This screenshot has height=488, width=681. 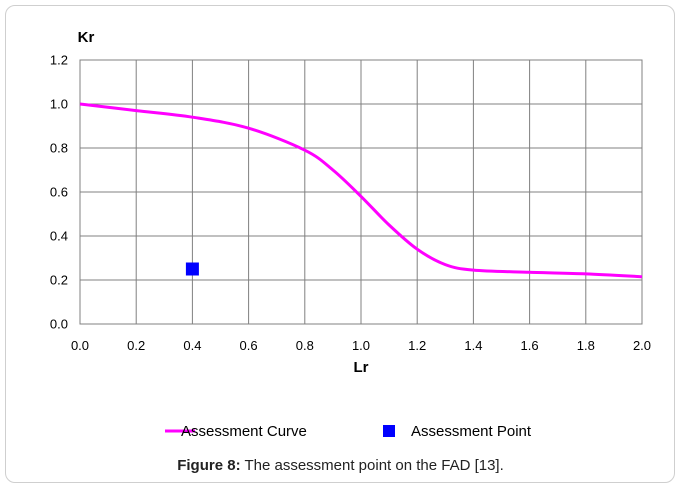 I want to click on legend-label-curve: Assessment Curve, so click(x=244, y=431).